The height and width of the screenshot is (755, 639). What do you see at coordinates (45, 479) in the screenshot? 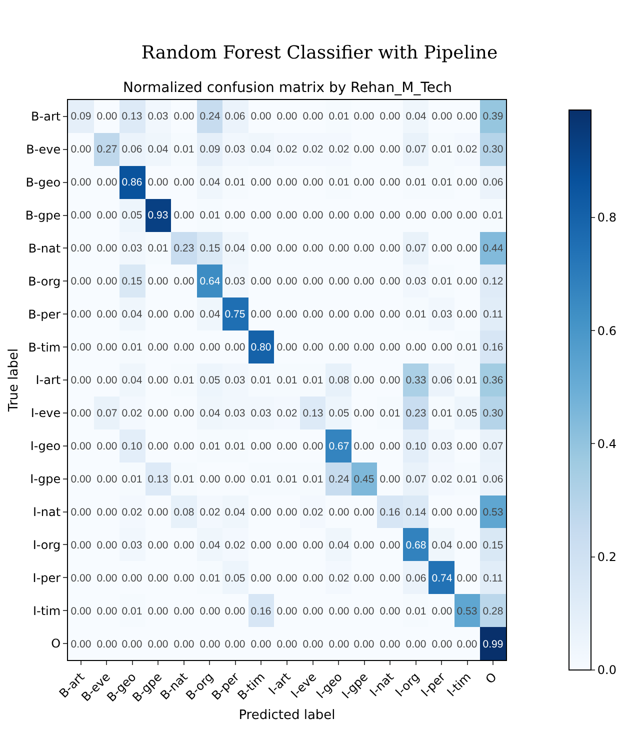
I see `y-tick-label: I-gpe` at bounding box center [45, 479].